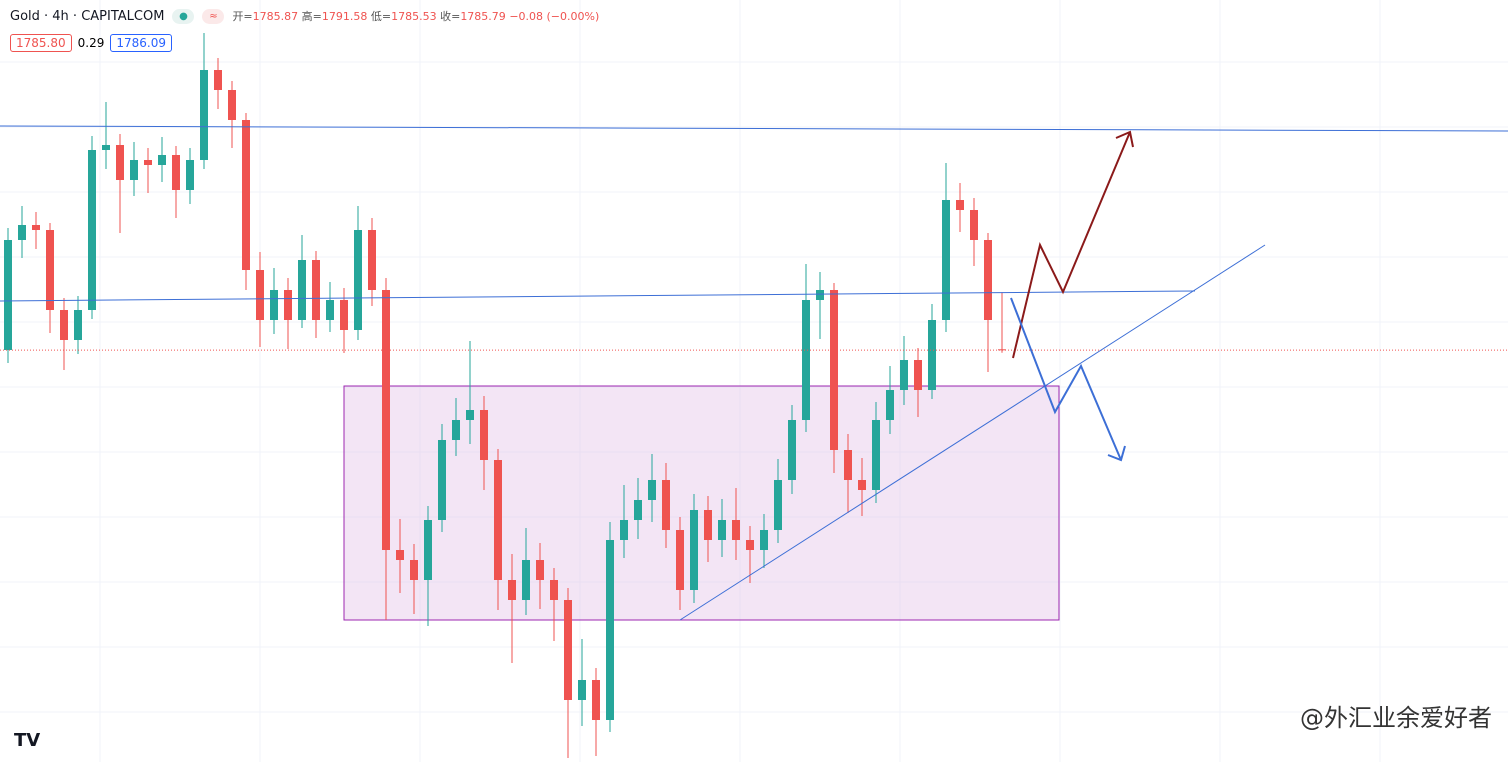  What do you see at coordinates (1116, 453) in the screenshot?
I see `bear-arrowhead` at bounding box center [1116, 453].